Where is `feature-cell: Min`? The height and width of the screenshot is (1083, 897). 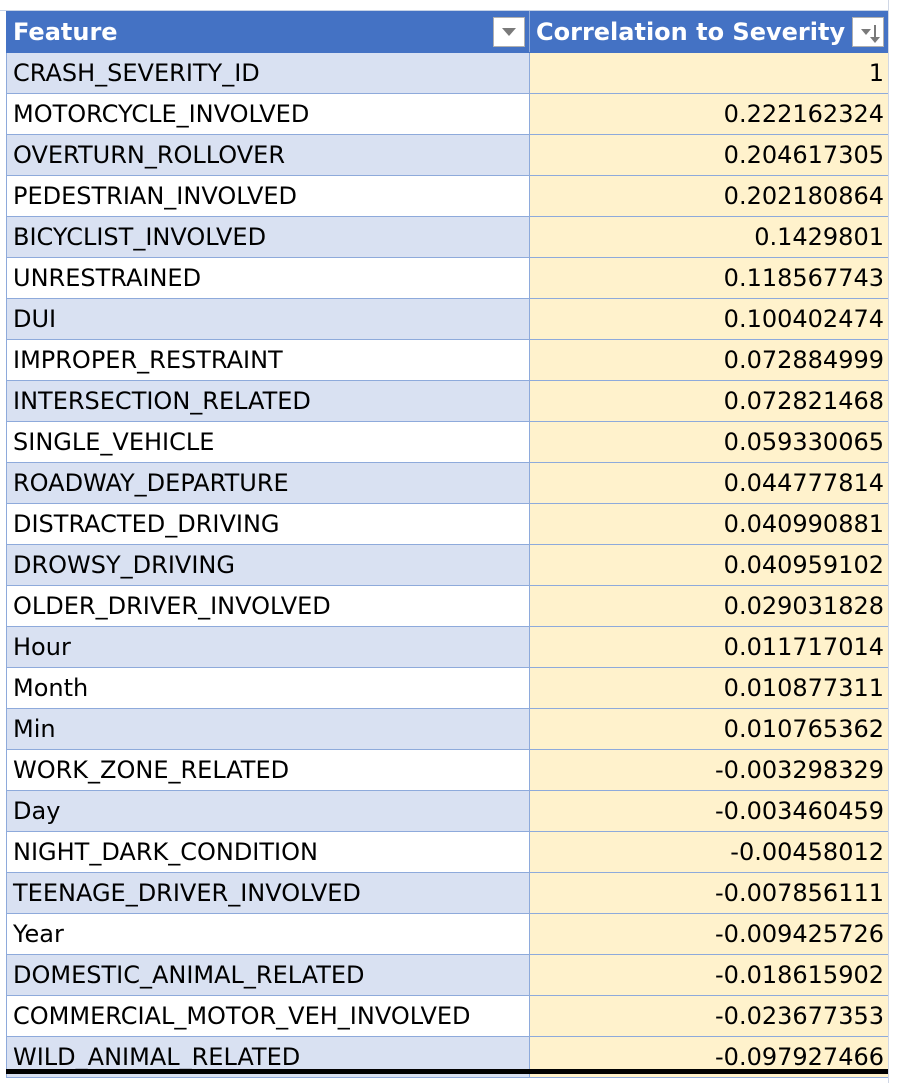
feature-cell: Min is located at coordinates (268, 729).